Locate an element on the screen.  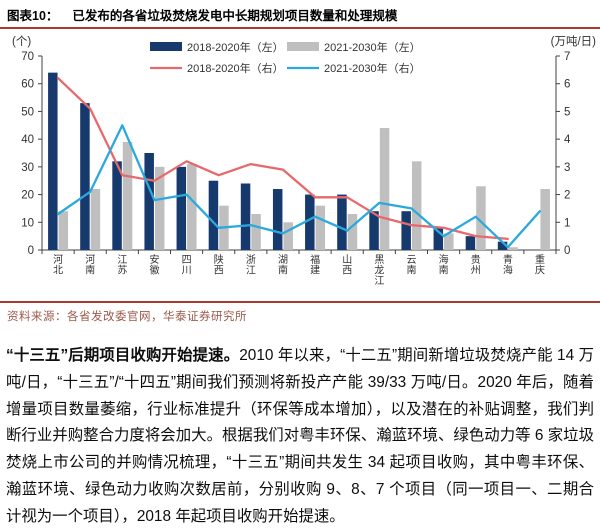
left-tick-label: 50 is located at coordinates (27, 112).